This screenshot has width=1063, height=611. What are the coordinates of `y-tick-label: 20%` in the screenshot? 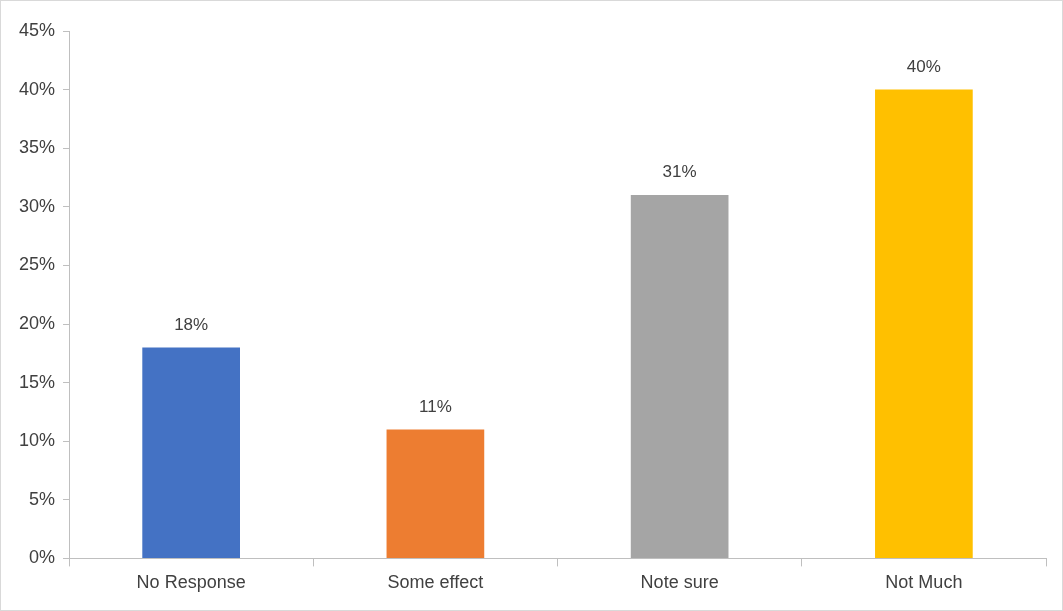 It's located at (37, 322).